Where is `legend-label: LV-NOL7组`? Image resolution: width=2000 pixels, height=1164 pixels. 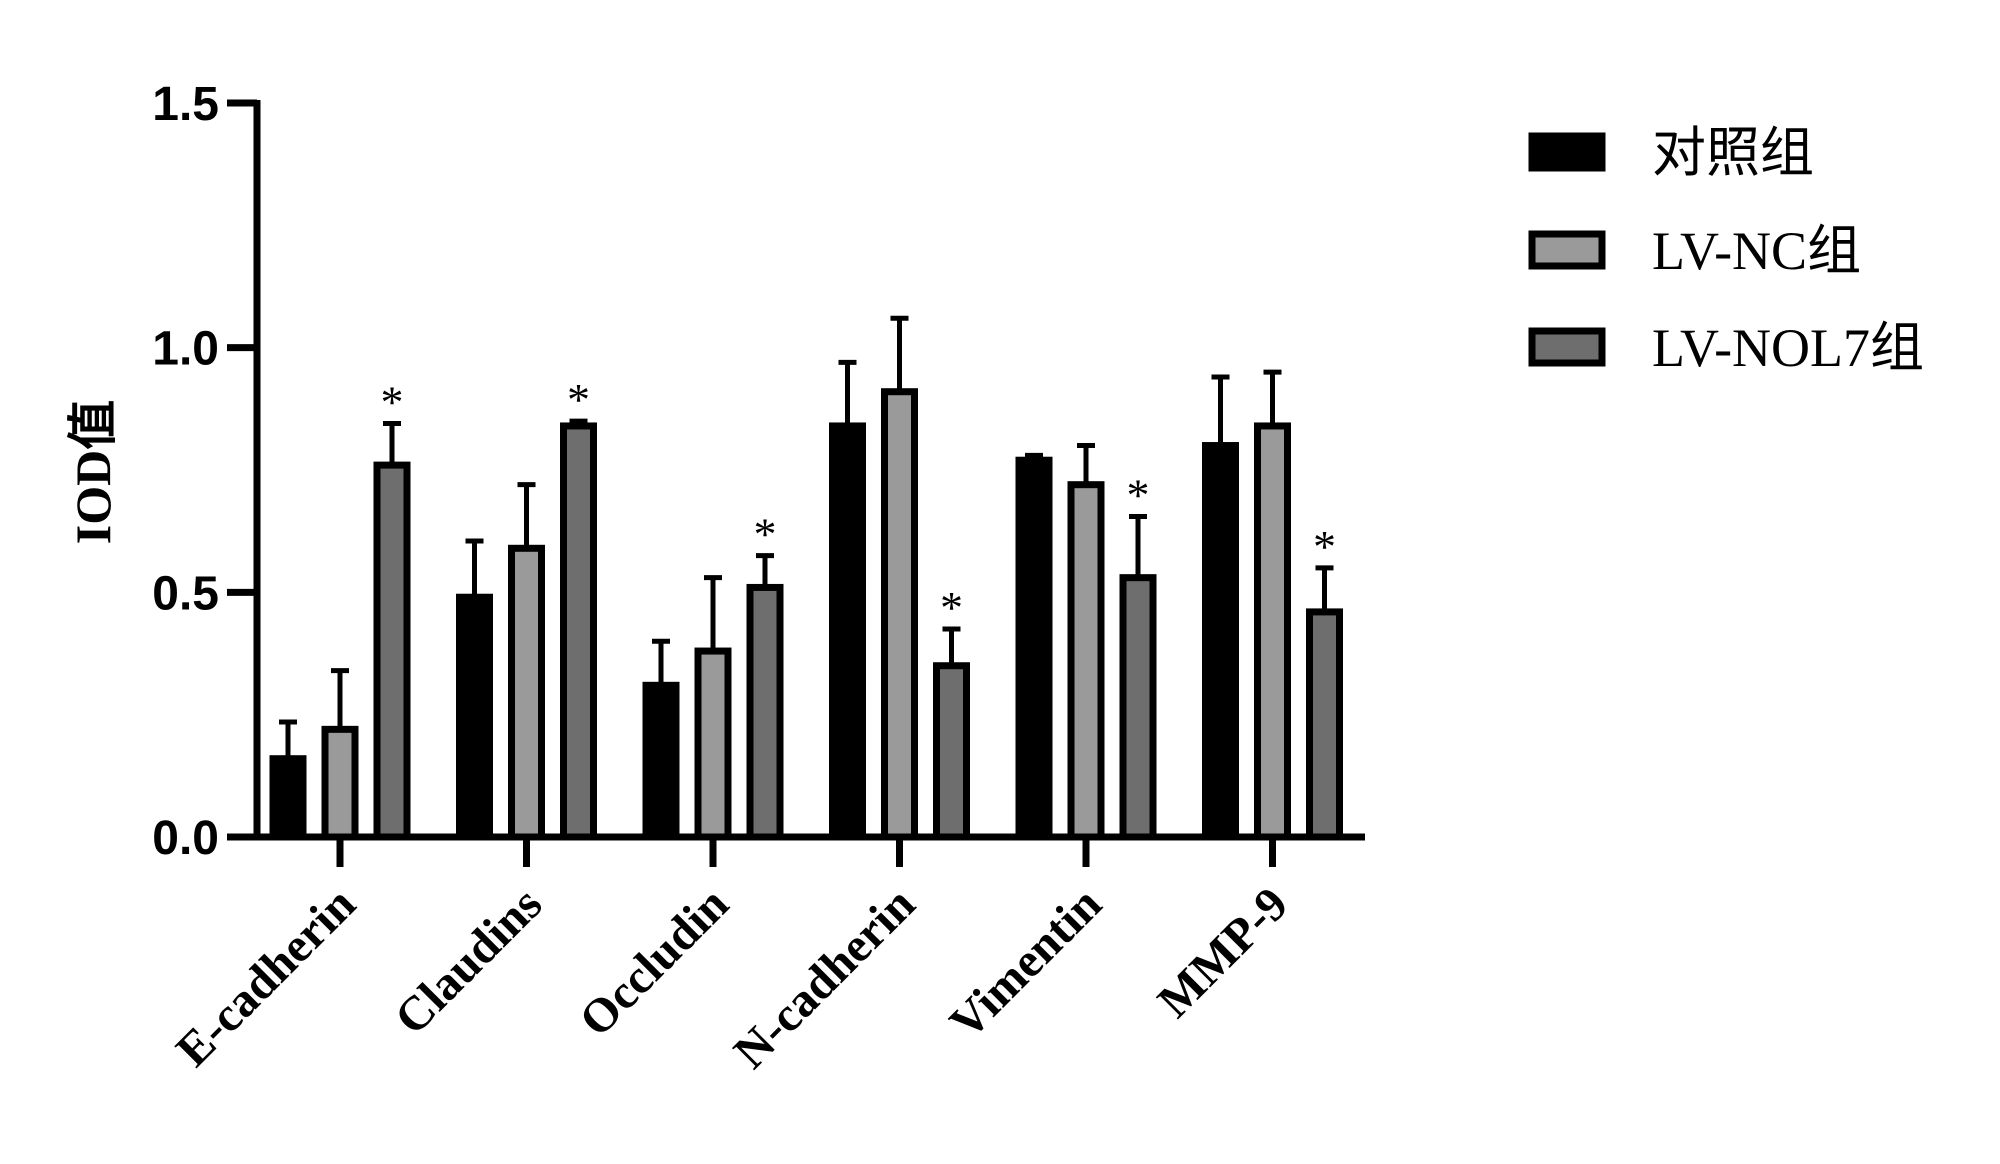 legend-label: LV-NOL7组 is located at coordinates (1788, 348).